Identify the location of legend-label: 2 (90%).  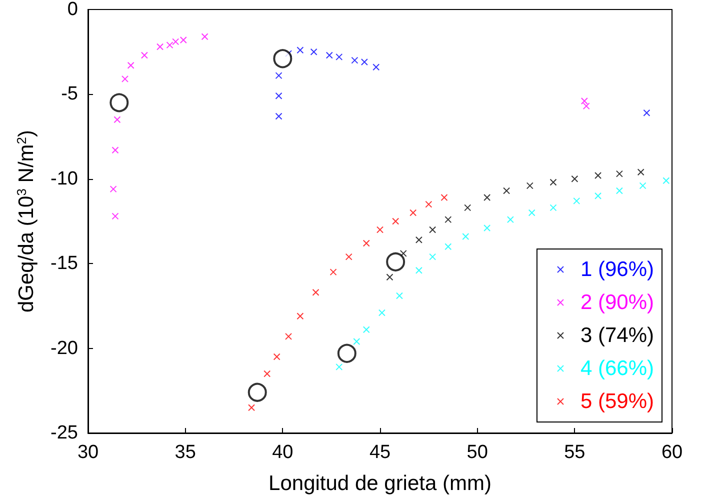
(617, 302).